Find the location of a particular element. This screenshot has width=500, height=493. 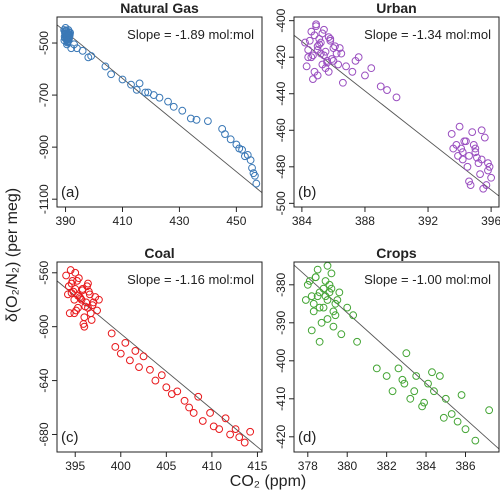

slope-annotation: Slope = -1.34 mol:mol is located at coordinates (427, 34).